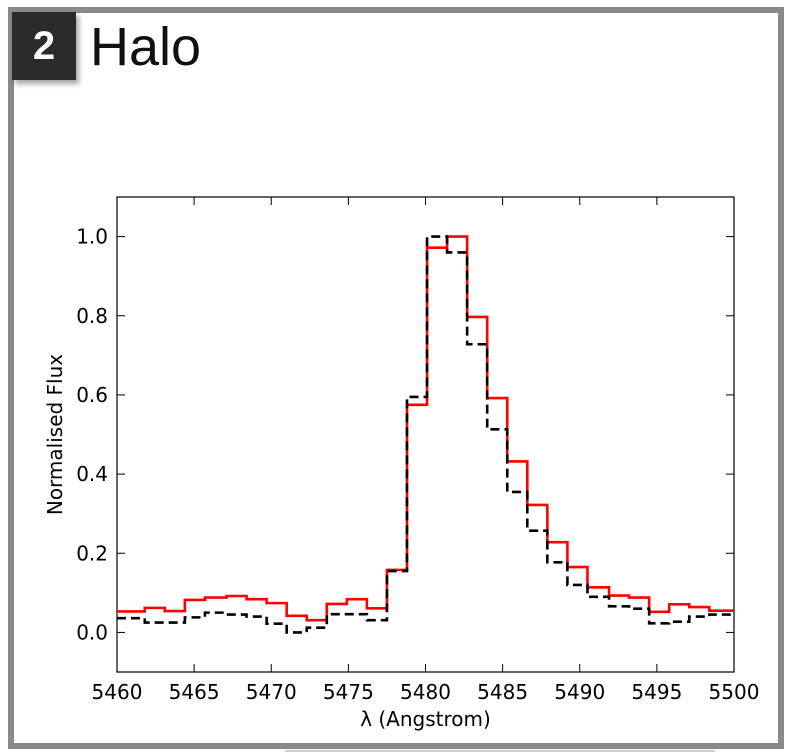 The width and height of the screenshot is (786, 755). Describe the element at coordinates (656, 692) in the screenshot. I see `x-tick-label: 5495` at that location.